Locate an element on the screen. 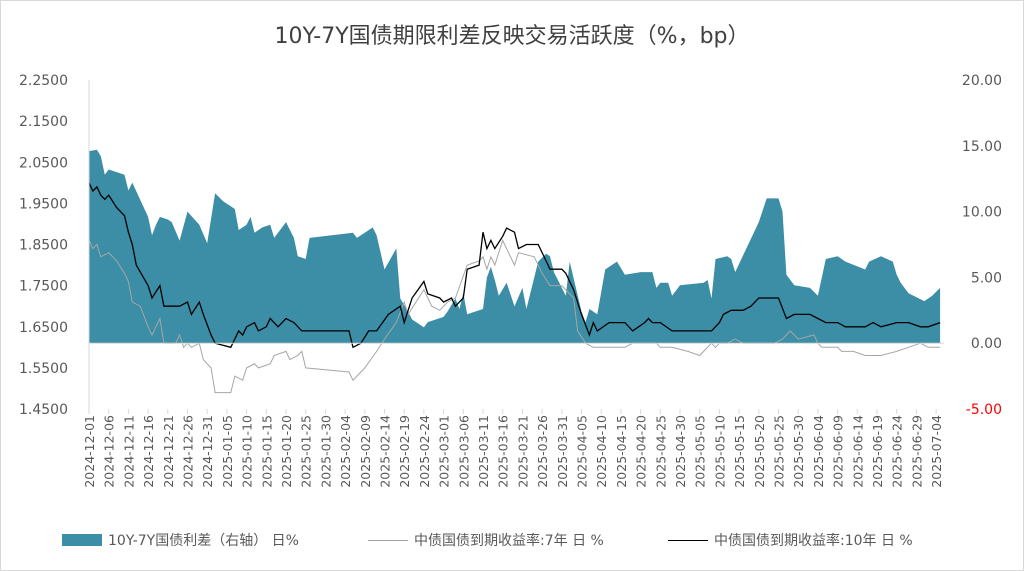  y-right-tick-label: 20.00 is located at coordinates (982, 81).